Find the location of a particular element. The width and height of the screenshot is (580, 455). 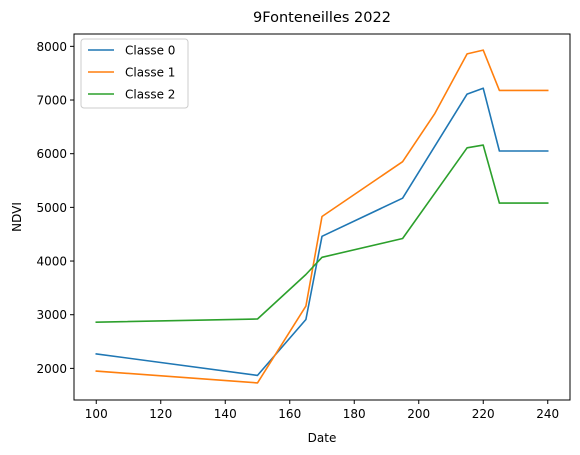

x-tick-label: 200 is located at coordinates (418, 414).